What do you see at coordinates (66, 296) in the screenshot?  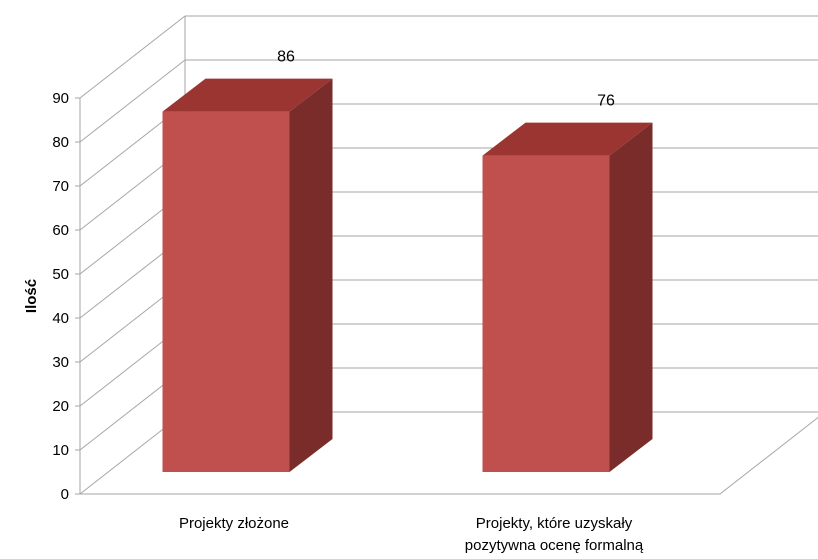 I see `y-axis-ticks: 0 10 20 30 40 50 60 70 80 90` at bounding box center [66, 296].